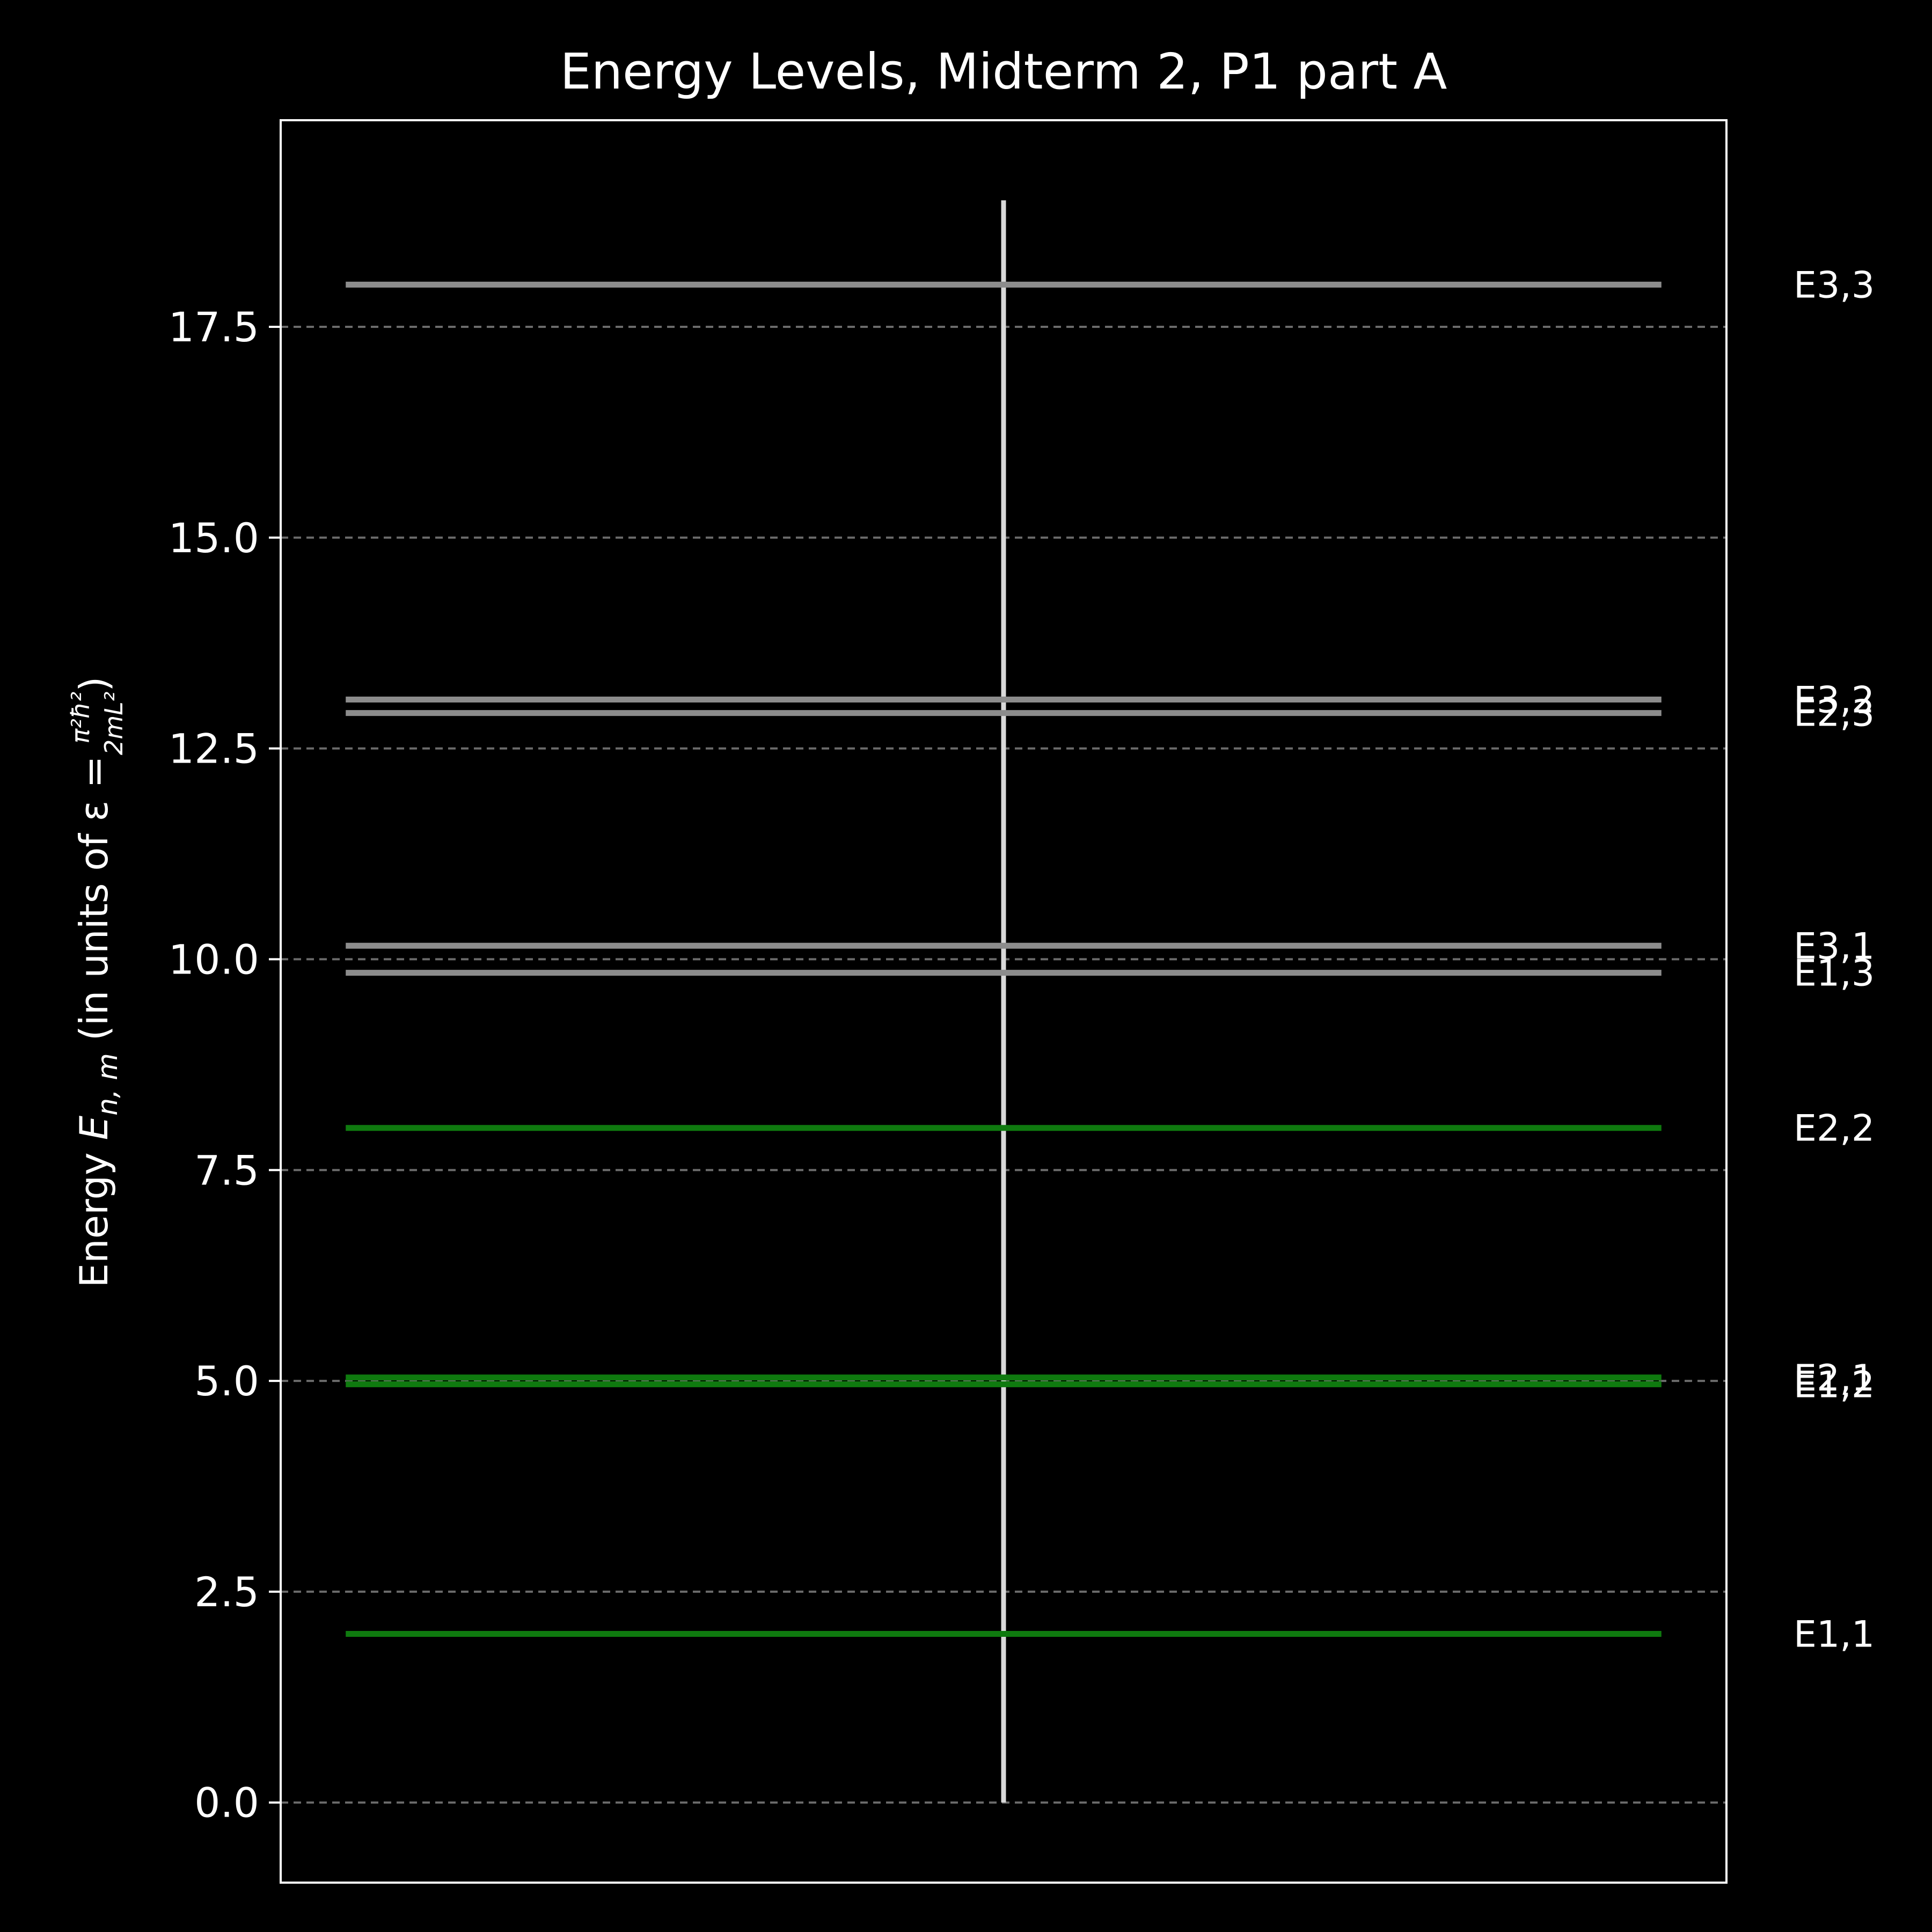 This screenshot has width=1932, height=1932. What do you see at coordinates (1003, 71) in the screenshot?
I see `chart-title: Energy Levels, Midterm 2, P1 part A` at bounding box center [1003, 71].